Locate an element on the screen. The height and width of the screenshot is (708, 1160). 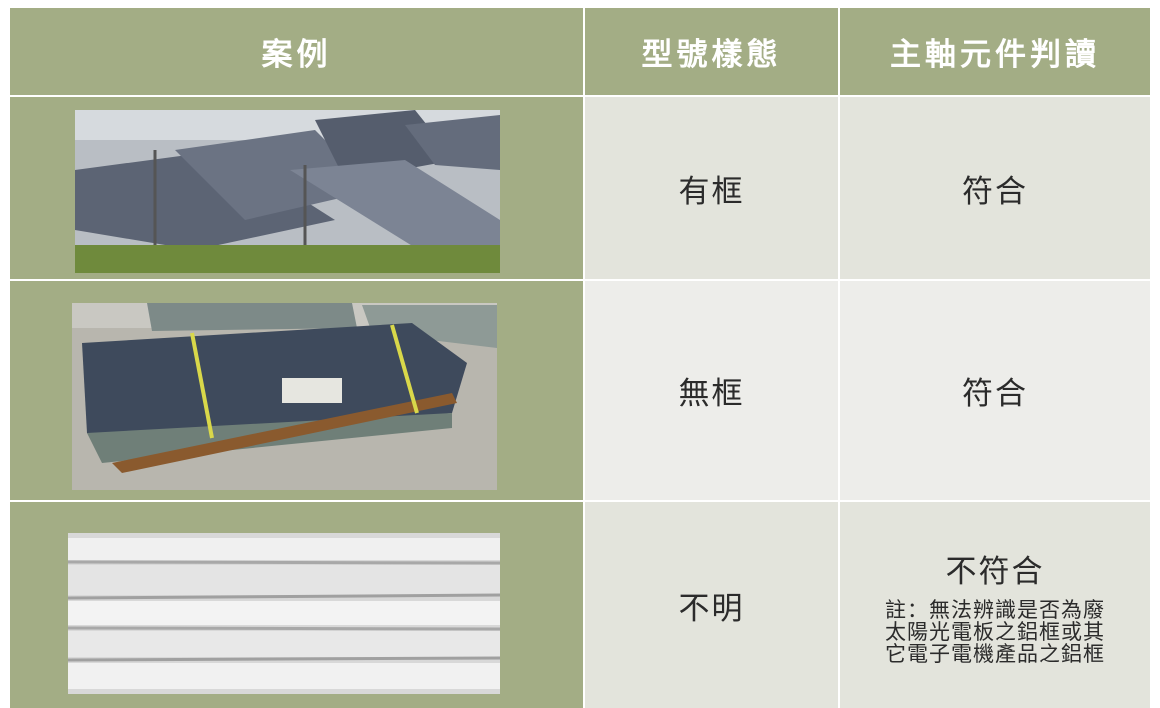
photo-frameless-panels is located at coordinates (284, 396).